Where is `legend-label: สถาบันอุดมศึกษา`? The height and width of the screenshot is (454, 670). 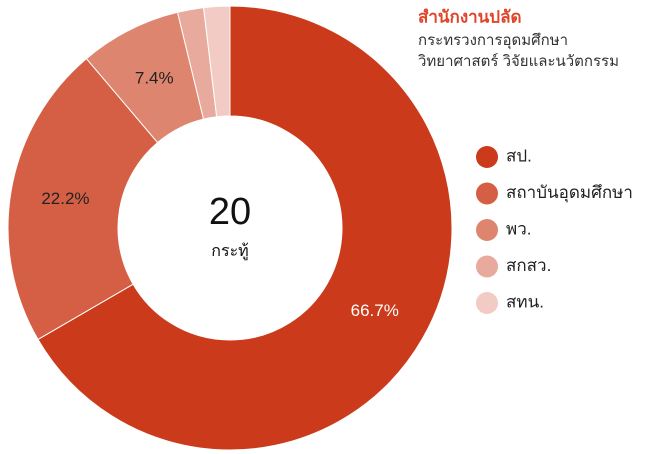
legend-label: สถาบันอุดมศึกษา is located at coordinates (569, 193).